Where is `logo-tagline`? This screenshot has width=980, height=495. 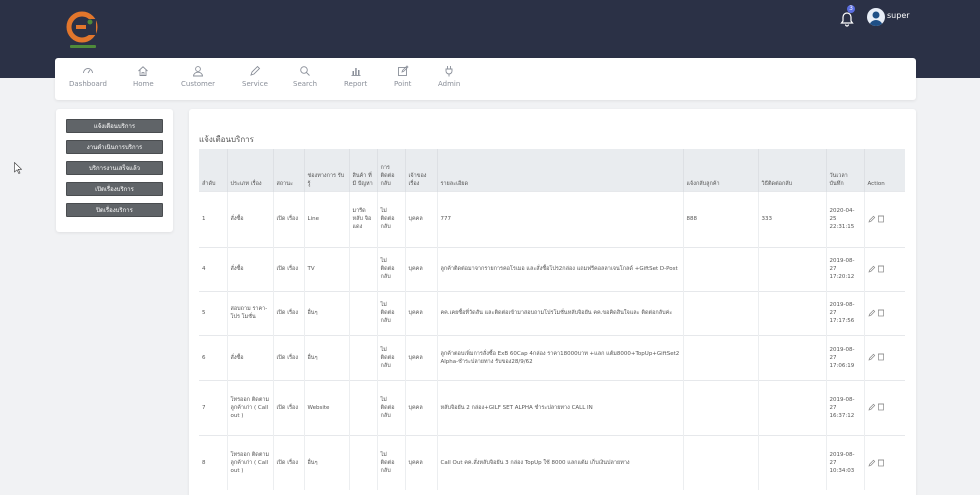
logo-tagline is located at coordinates (83, 46).